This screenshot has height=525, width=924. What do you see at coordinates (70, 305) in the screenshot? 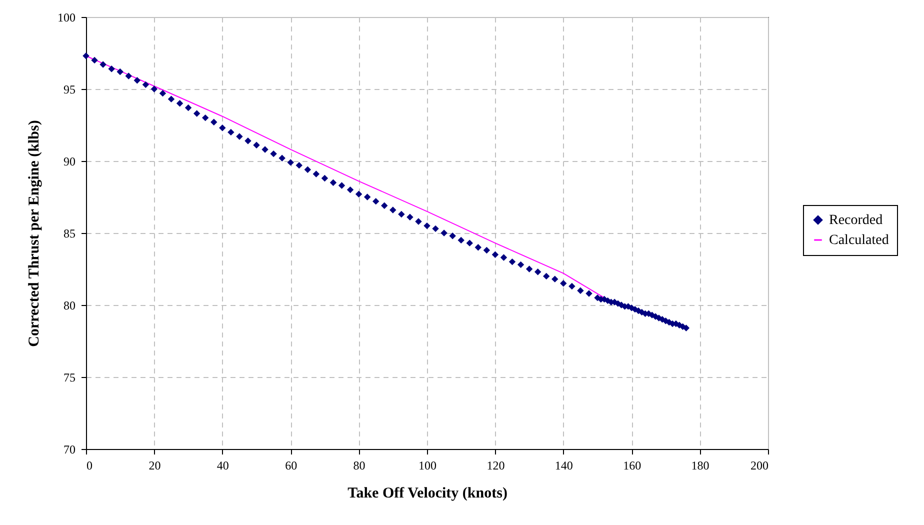
I see `y-tick-label: 80` at bounding box center [70, 305].